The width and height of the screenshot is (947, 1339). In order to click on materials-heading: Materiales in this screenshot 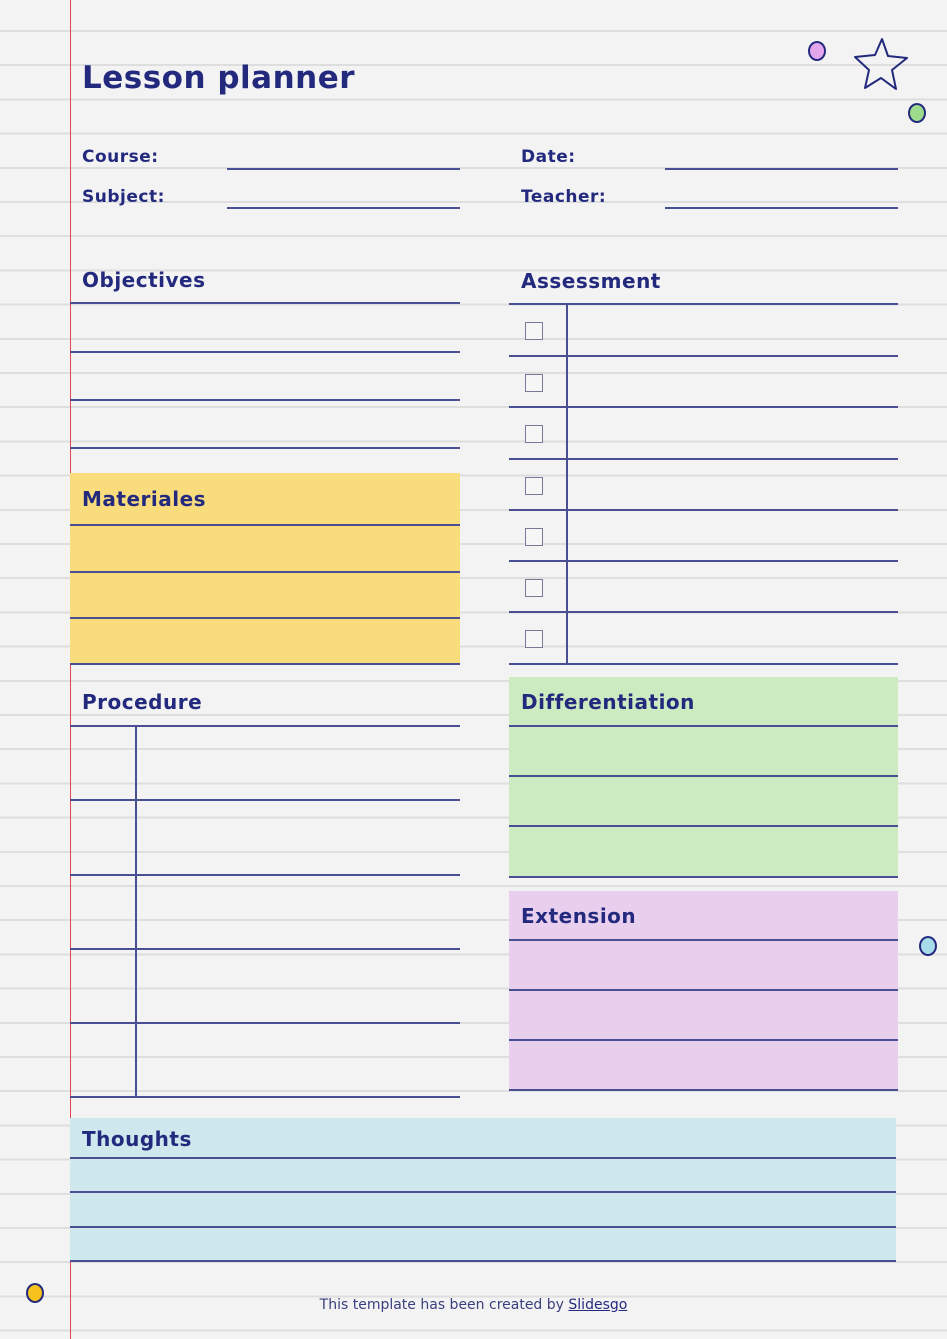, I will do `click(144, 499)`.